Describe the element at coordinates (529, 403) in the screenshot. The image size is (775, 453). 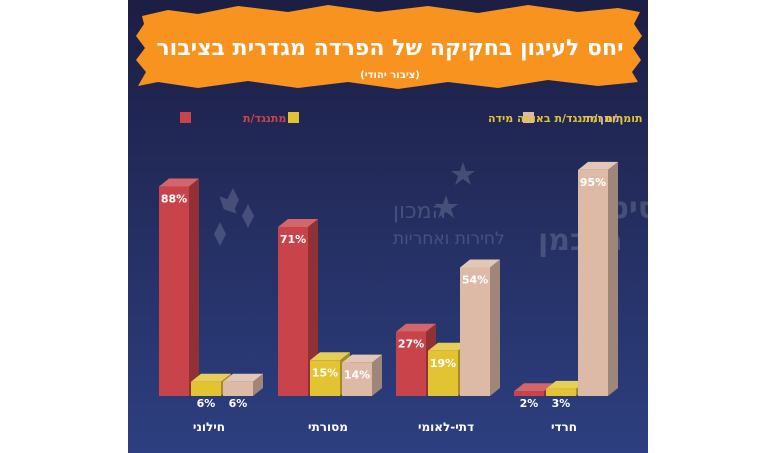
I see `data-label-oppose-0: 2%` at that location.